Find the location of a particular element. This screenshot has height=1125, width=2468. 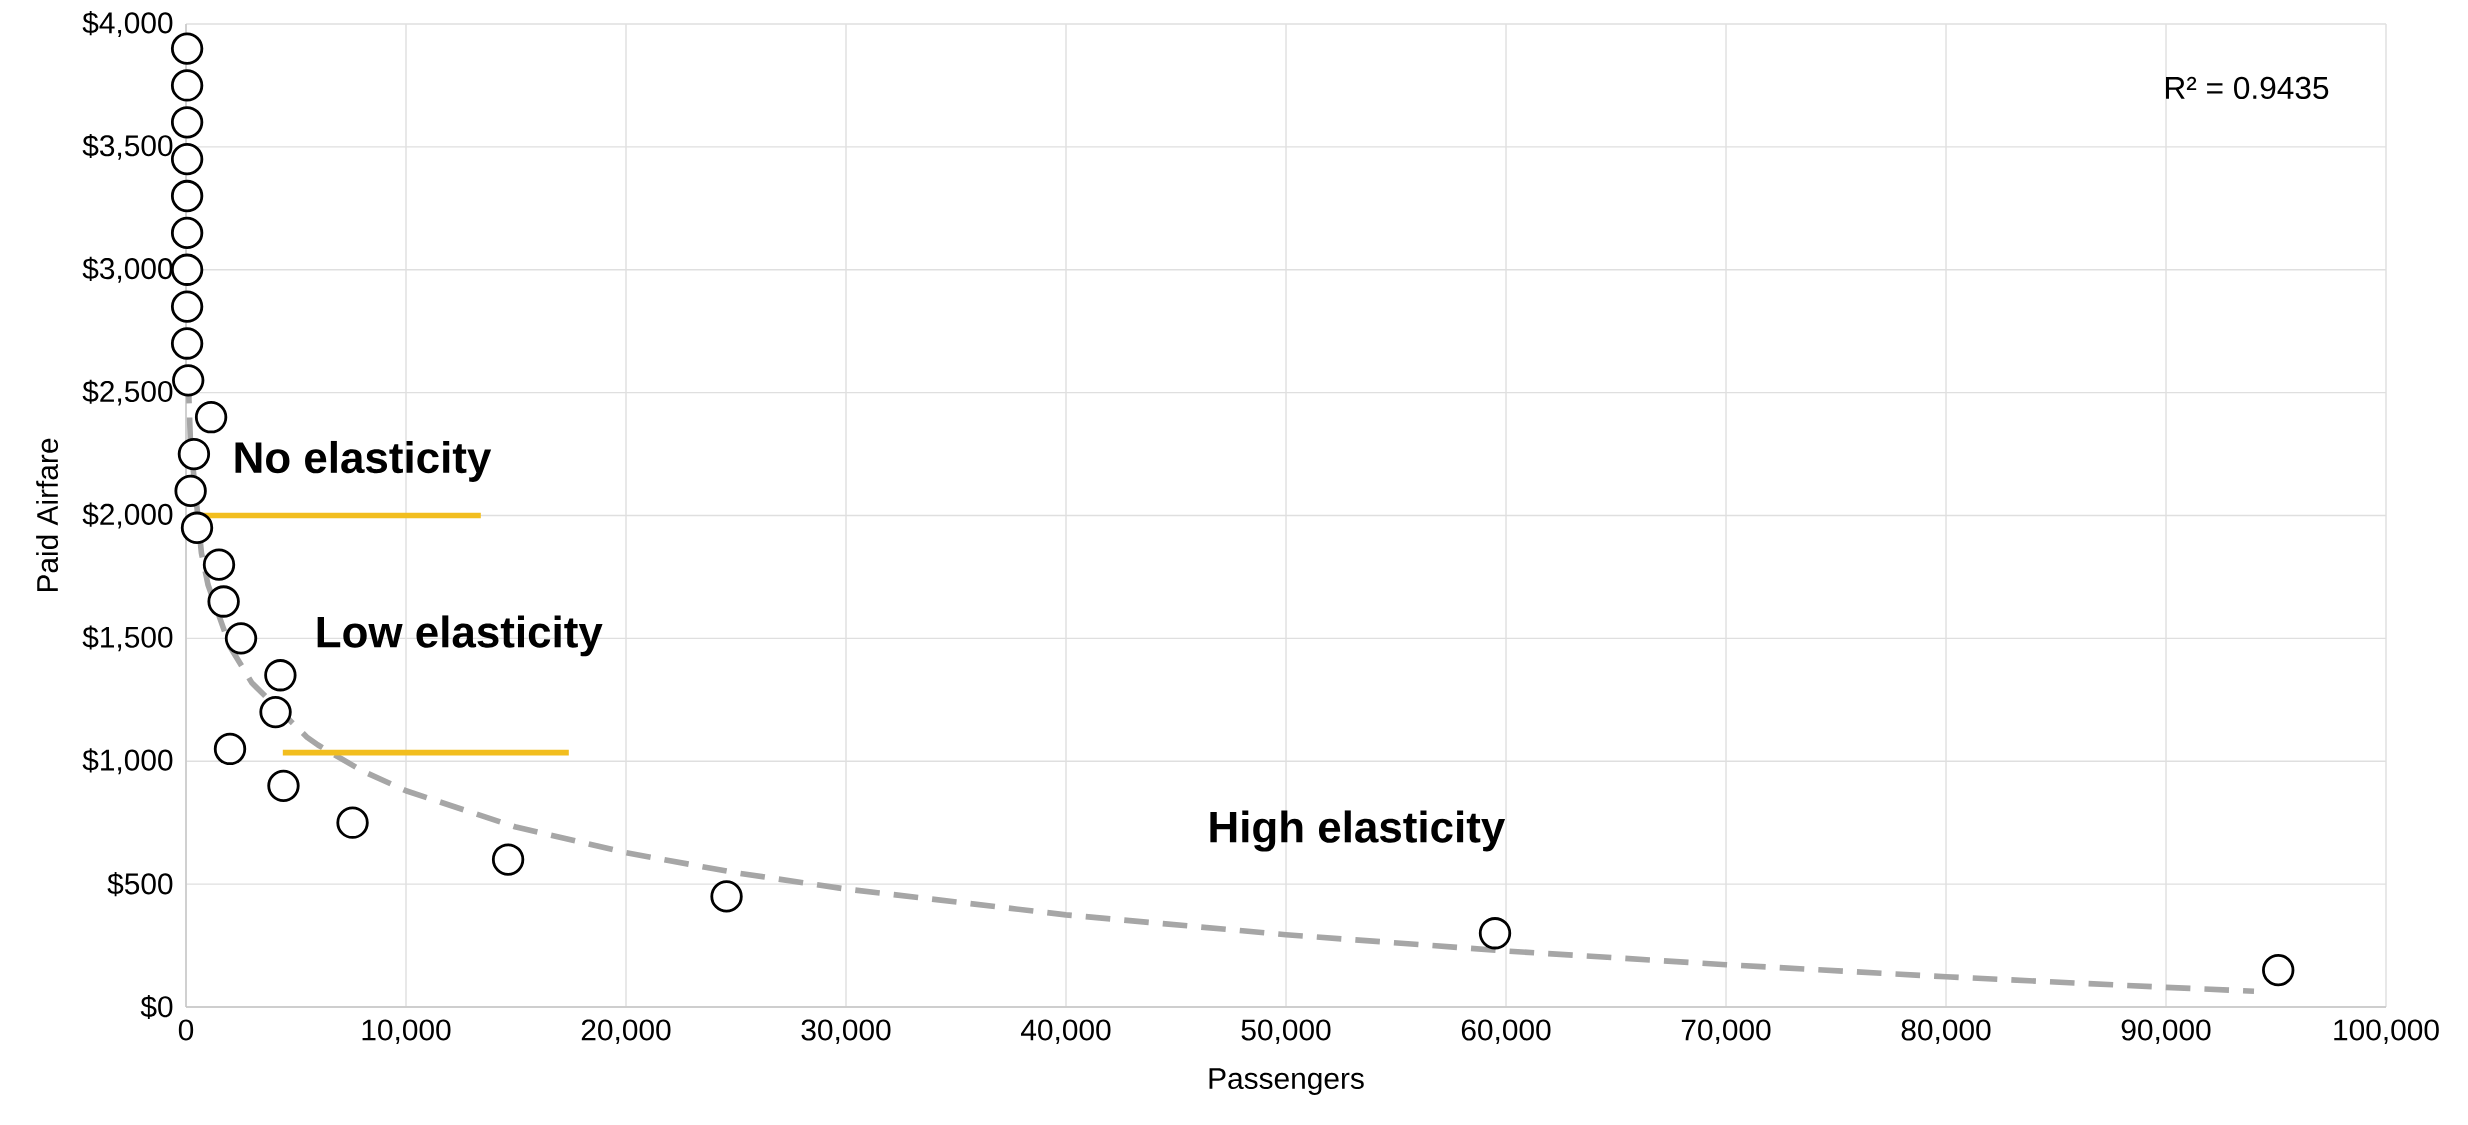

y-tick-label: $3,000 is located at coordinates (127, 269).